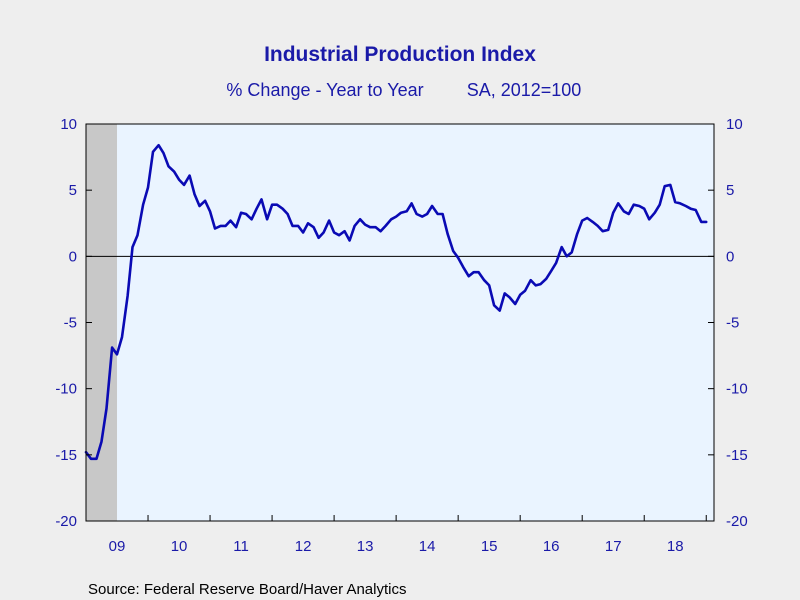  Describe the element at coordinates (732, 323) in the screenshot. I see `y-tick-label-right: -5` at that location.